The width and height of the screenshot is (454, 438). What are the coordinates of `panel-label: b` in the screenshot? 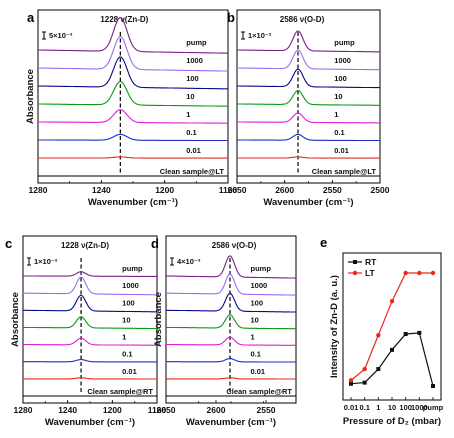 It's located at (231, 17).